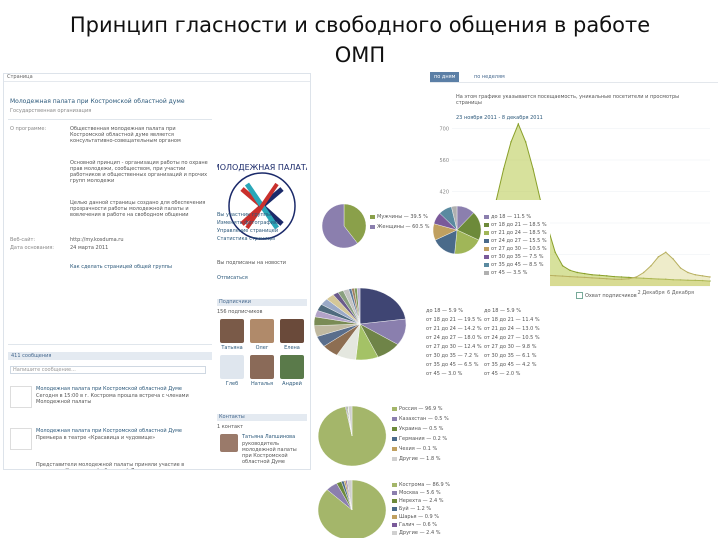 This screenshot has width=720, height=540. Describe the element at coordinates (394, 428) in the screenshot. I see `legend-swatch` at that location.